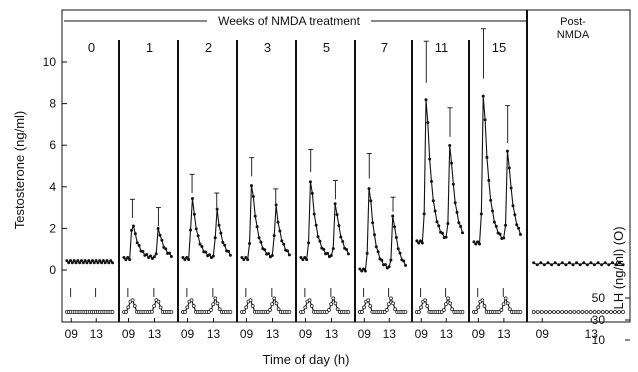 Image resolution: width=638 pixels, height=372 pixels. What do you see at coordinates (384, 47) in the screenshot?
I see `panel-label: 7` at bounding box center [384, 47].